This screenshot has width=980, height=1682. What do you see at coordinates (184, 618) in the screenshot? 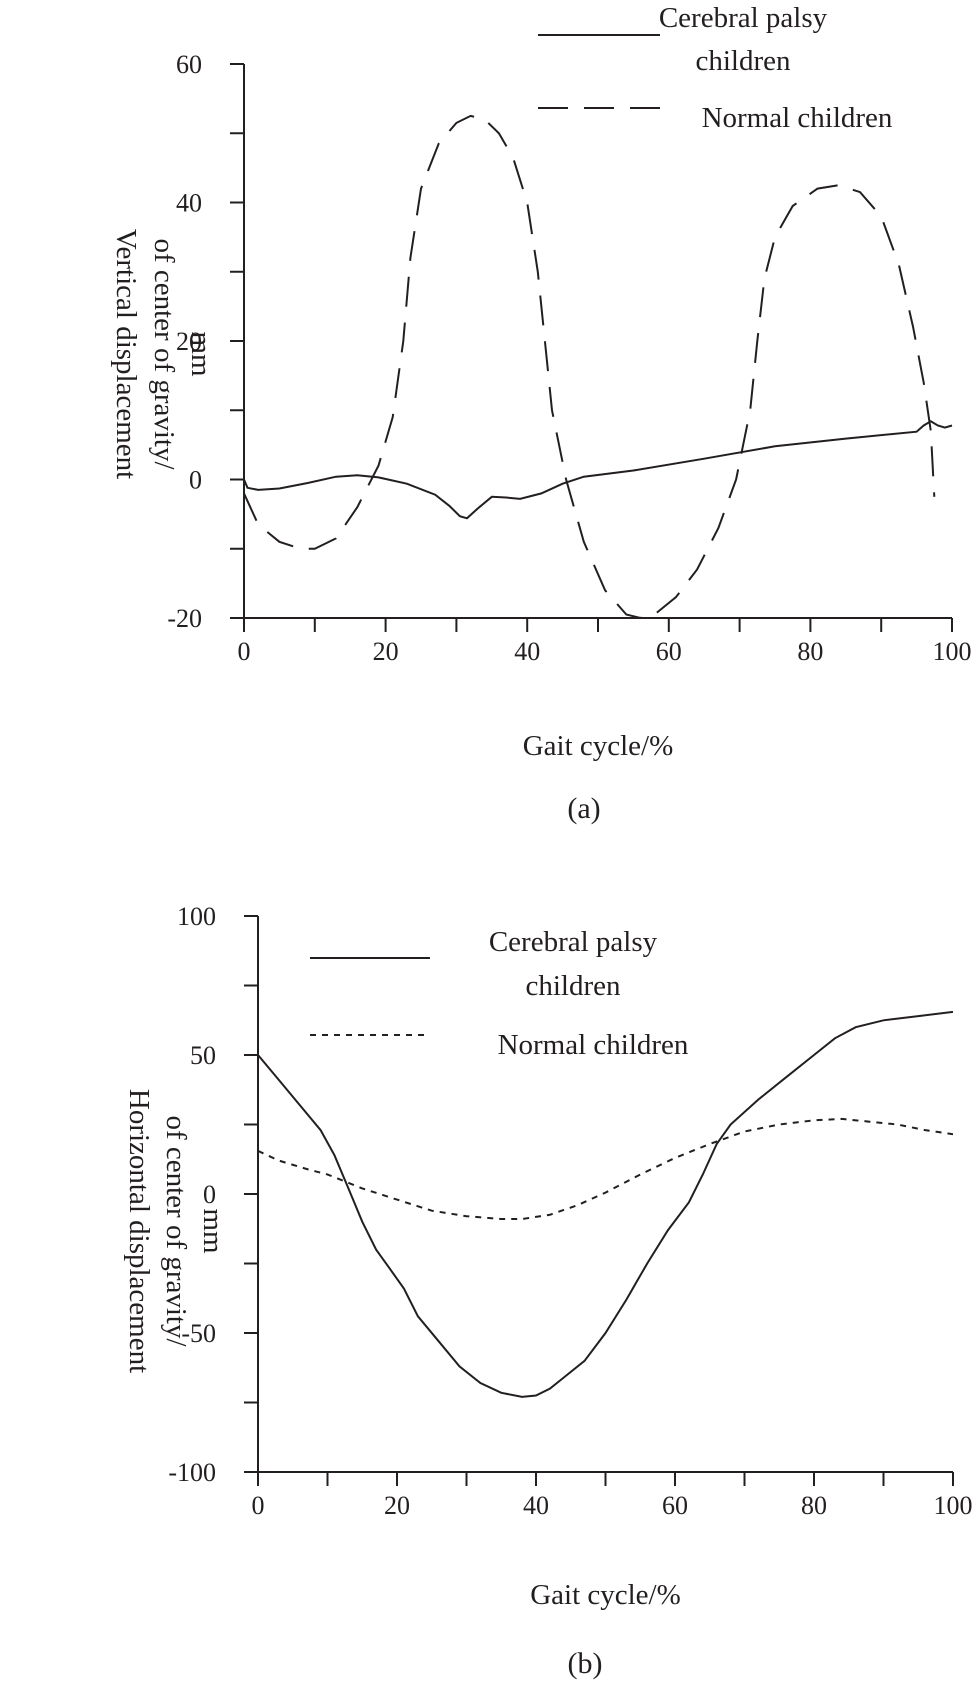
I see `y-tick-label: -20` at bounding box center [184, 618].